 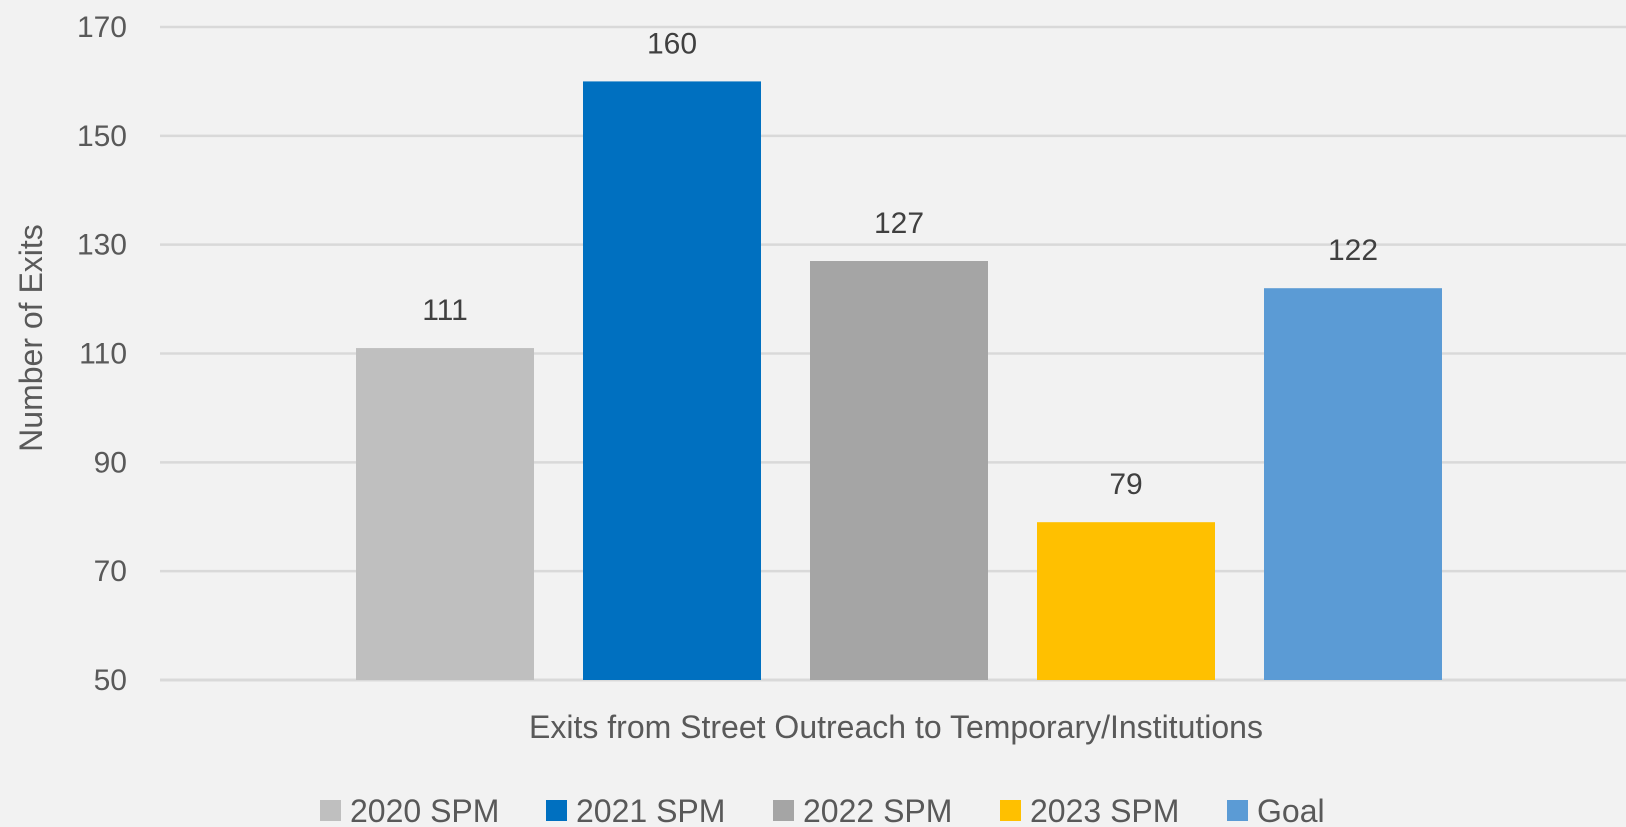 I want to click on bar-goal, so click(x=1353, y=484).